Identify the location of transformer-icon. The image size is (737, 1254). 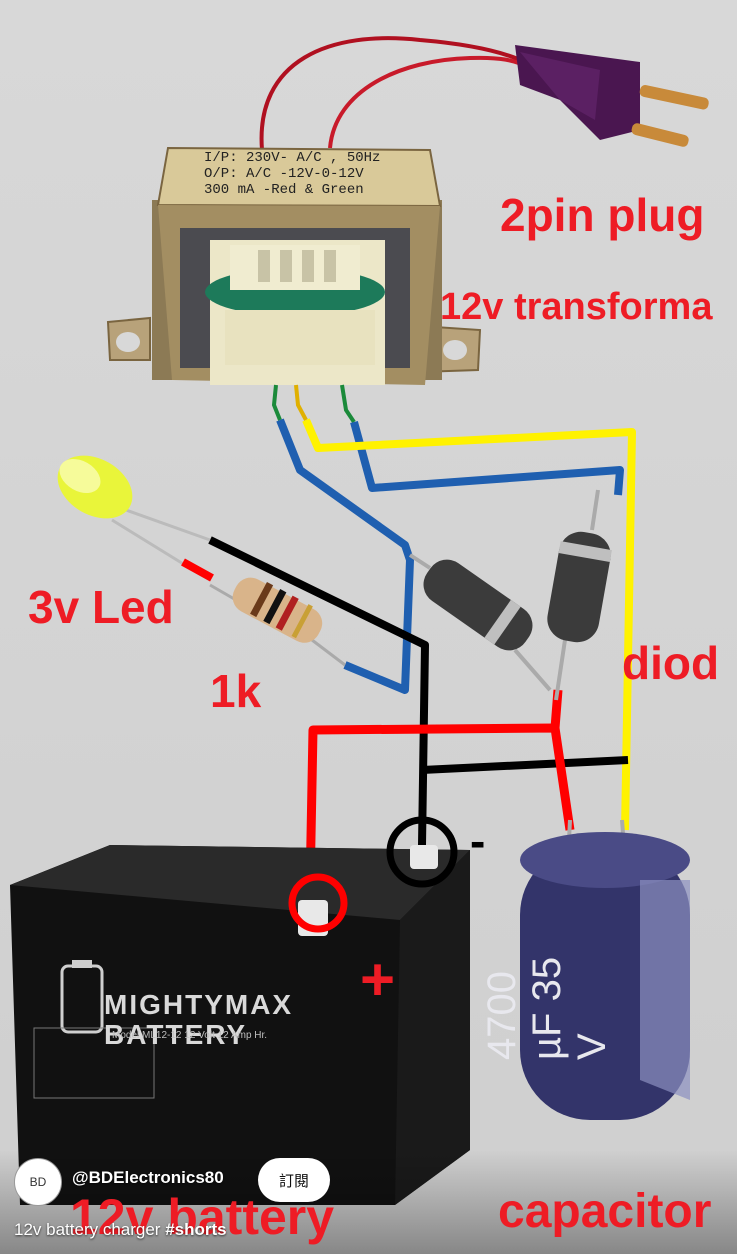
(294, 265).